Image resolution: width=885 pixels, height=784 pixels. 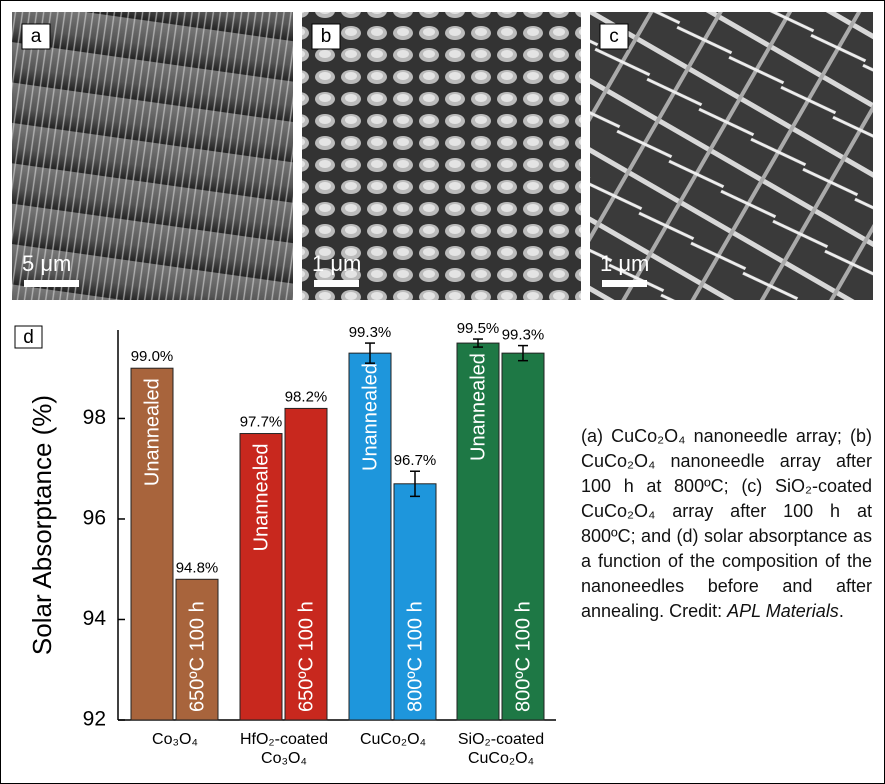 What do you see at coordinates (95, 618) in the screenshot?
I see `y-tick-label: 94` at bounding box center [95, 618].